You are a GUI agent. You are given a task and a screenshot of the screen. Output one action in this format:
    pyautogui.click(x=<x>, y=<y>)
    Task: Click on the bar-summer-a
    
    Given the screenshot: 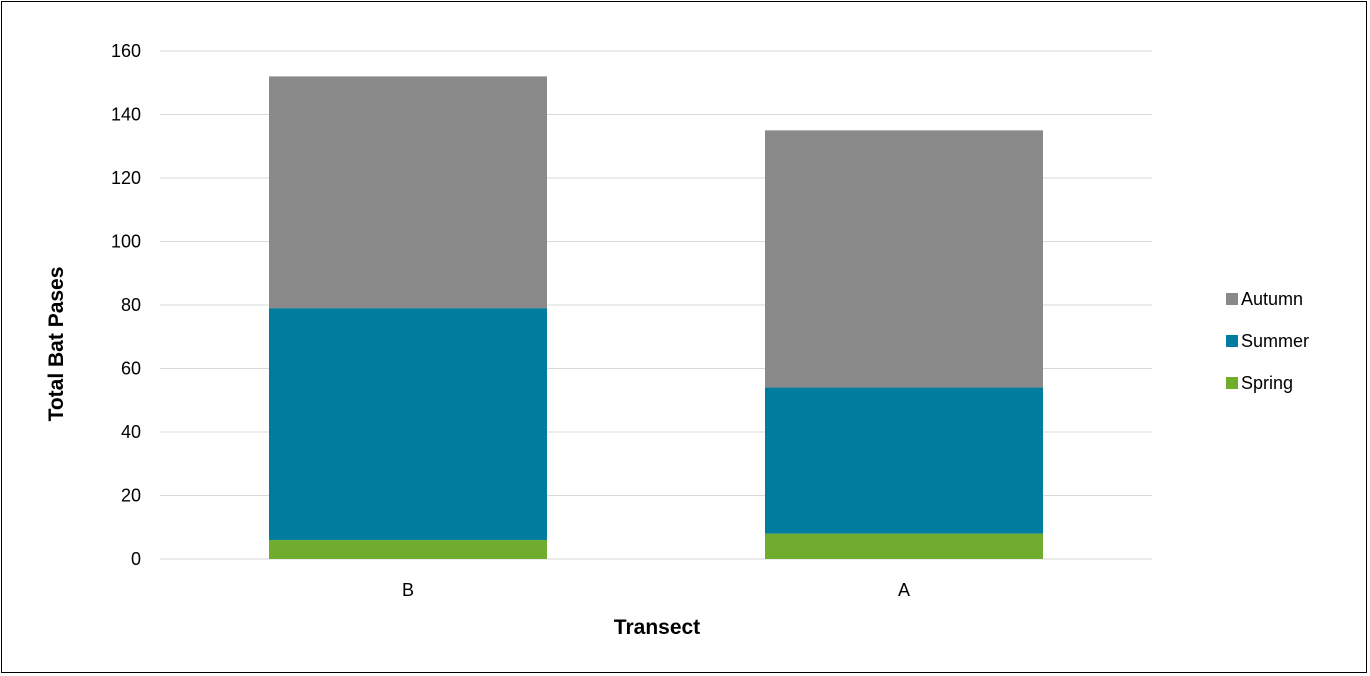 What is the action you would take?
    pyautogui.click(x=904, y=460)
    